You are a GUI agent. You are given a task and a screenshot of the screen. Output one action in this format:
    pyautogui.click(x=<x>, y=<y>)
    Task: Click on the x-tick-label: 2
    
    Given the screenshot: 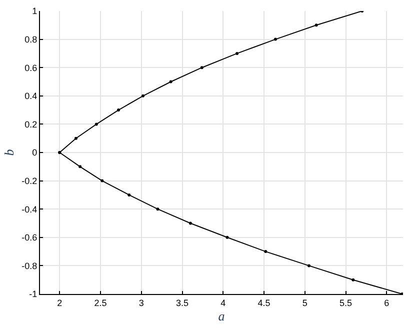 What is the action you would take?
    pyautogui.click(x=59, y=303)
    